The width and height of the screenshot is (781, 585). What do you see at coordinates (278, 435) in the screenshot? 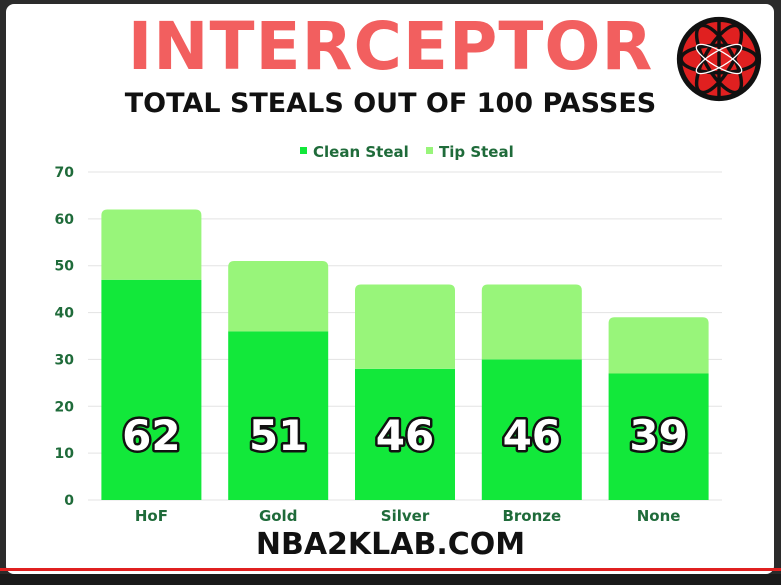
I see `total-label: 51` at bounding box center [278, 435].